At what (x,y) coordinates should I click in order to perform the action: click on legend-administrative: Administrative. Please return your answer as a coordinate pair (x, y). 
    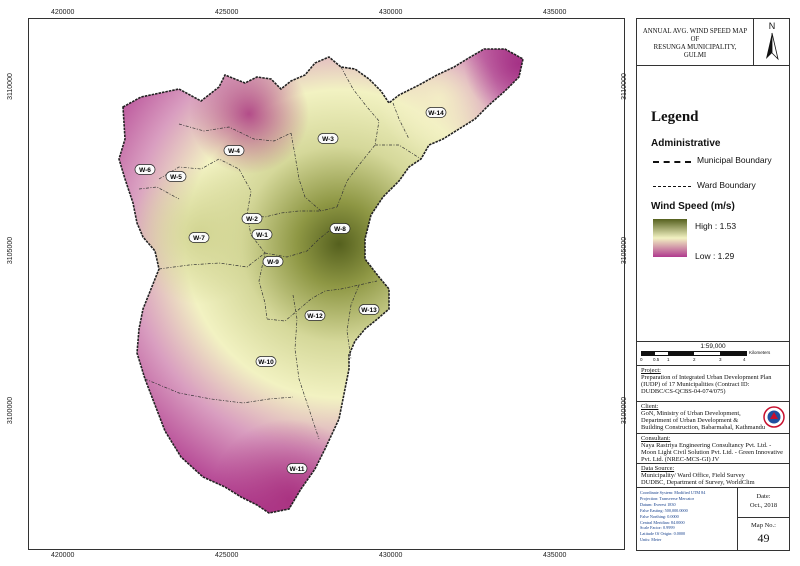
    Looking at the image, I should click on (686, 143).